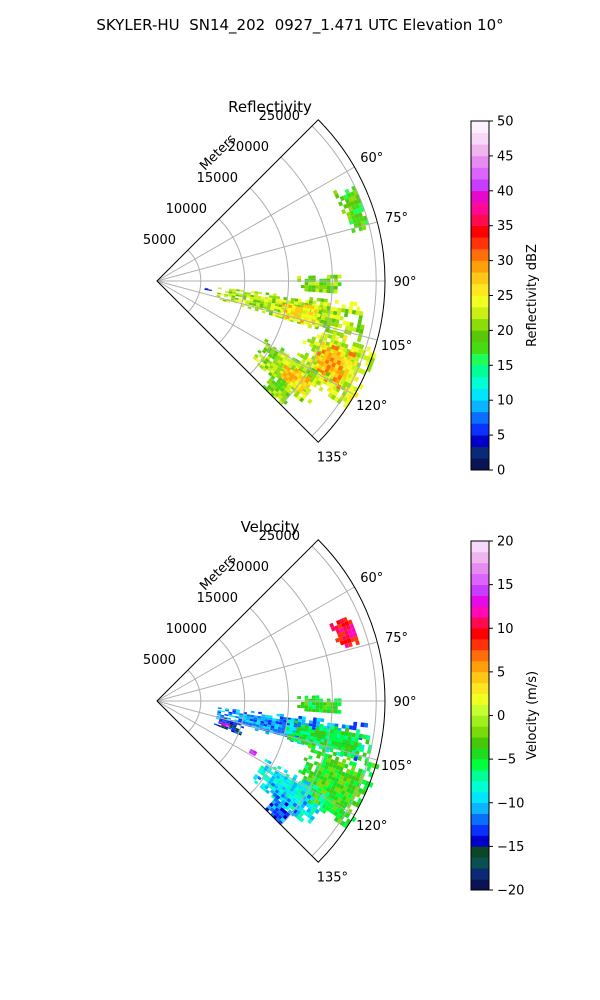 This screenshot has height=1000, width=600. Describe the element at coordinates (505, 226) in the screenshot. I see `colorbar-tick-label: 35` at that location.